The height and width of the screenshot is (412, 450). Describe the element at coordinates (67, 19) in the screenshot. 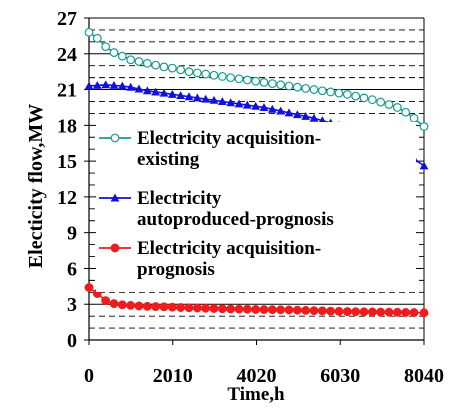

I see `y-tick-label: 27` at that location.